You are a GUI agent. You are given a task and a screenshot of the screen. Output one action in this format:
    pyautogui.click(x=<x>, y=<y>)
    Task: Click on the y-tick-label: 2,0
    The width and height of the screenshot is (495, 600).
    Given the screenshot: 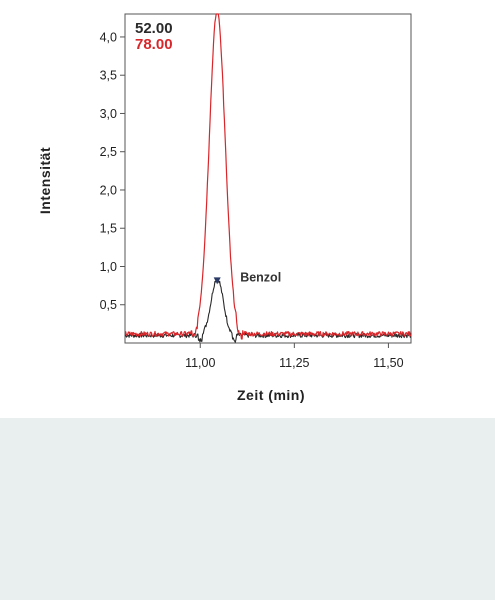 What is the action you would take?
    pyautogui.click(x=108, y=190)
    